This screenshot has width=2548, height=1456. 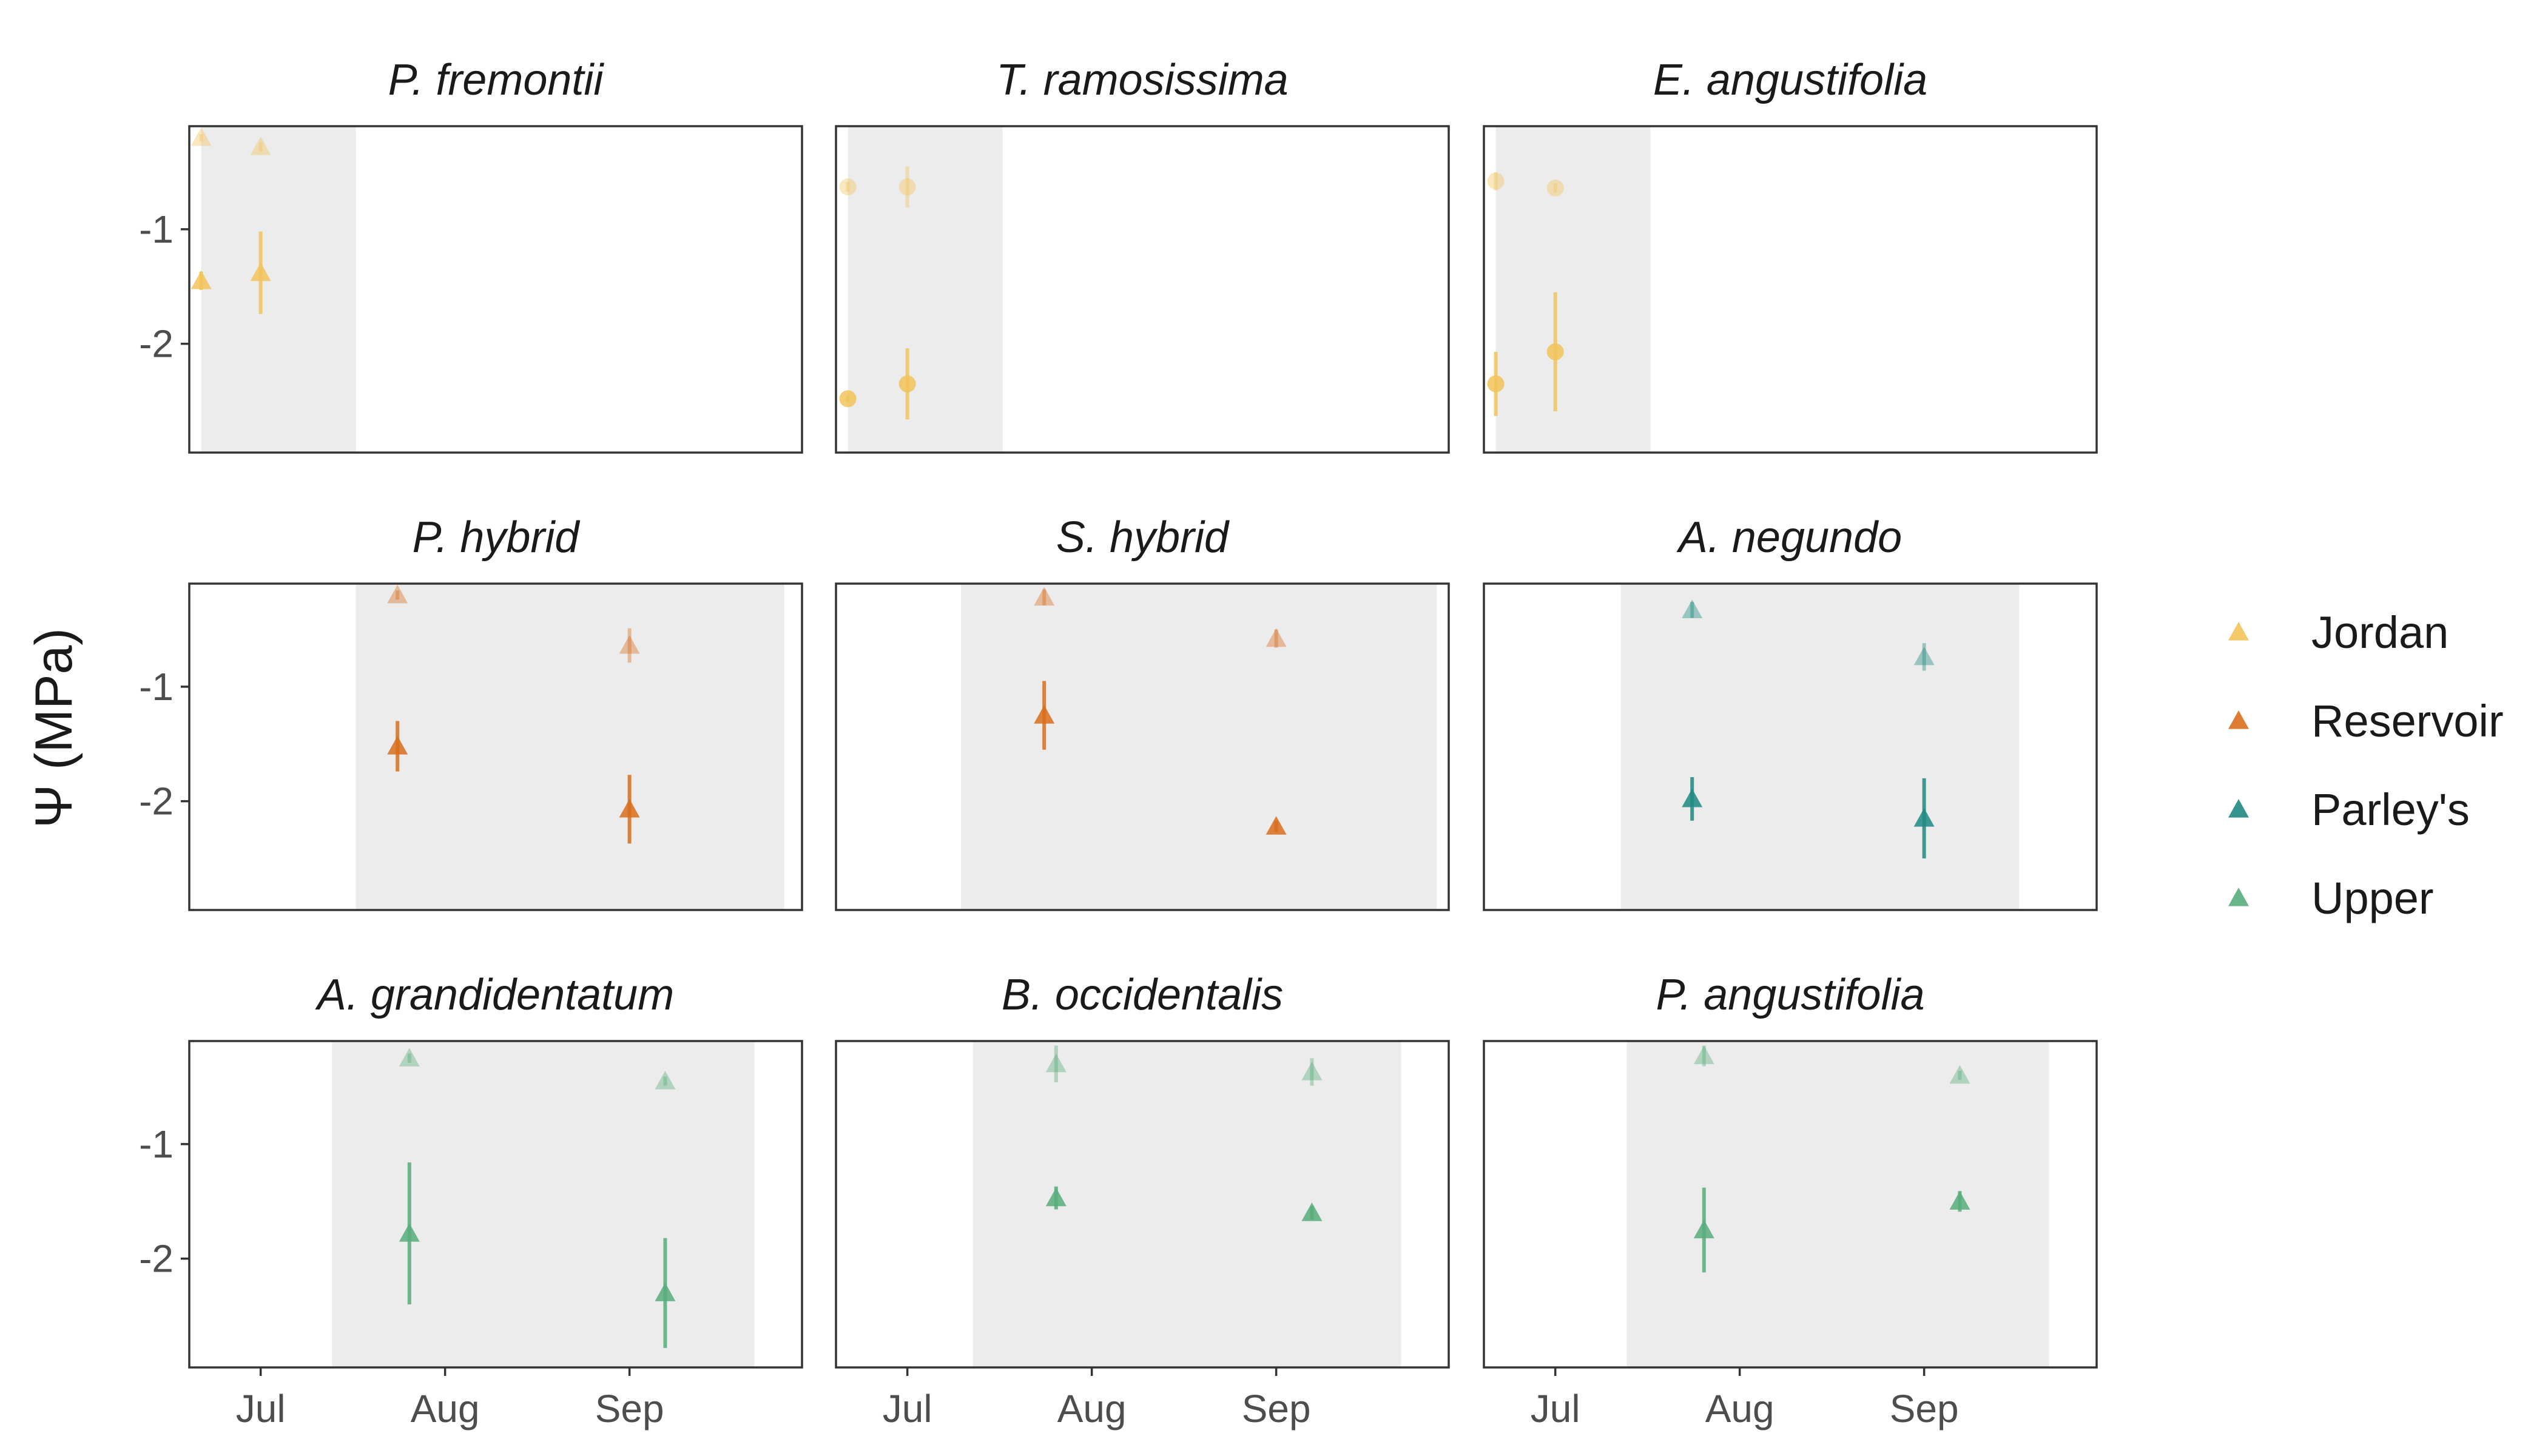 I want to click on panel-1: P. fremontii -1 -2, so click(x=471, y=255).